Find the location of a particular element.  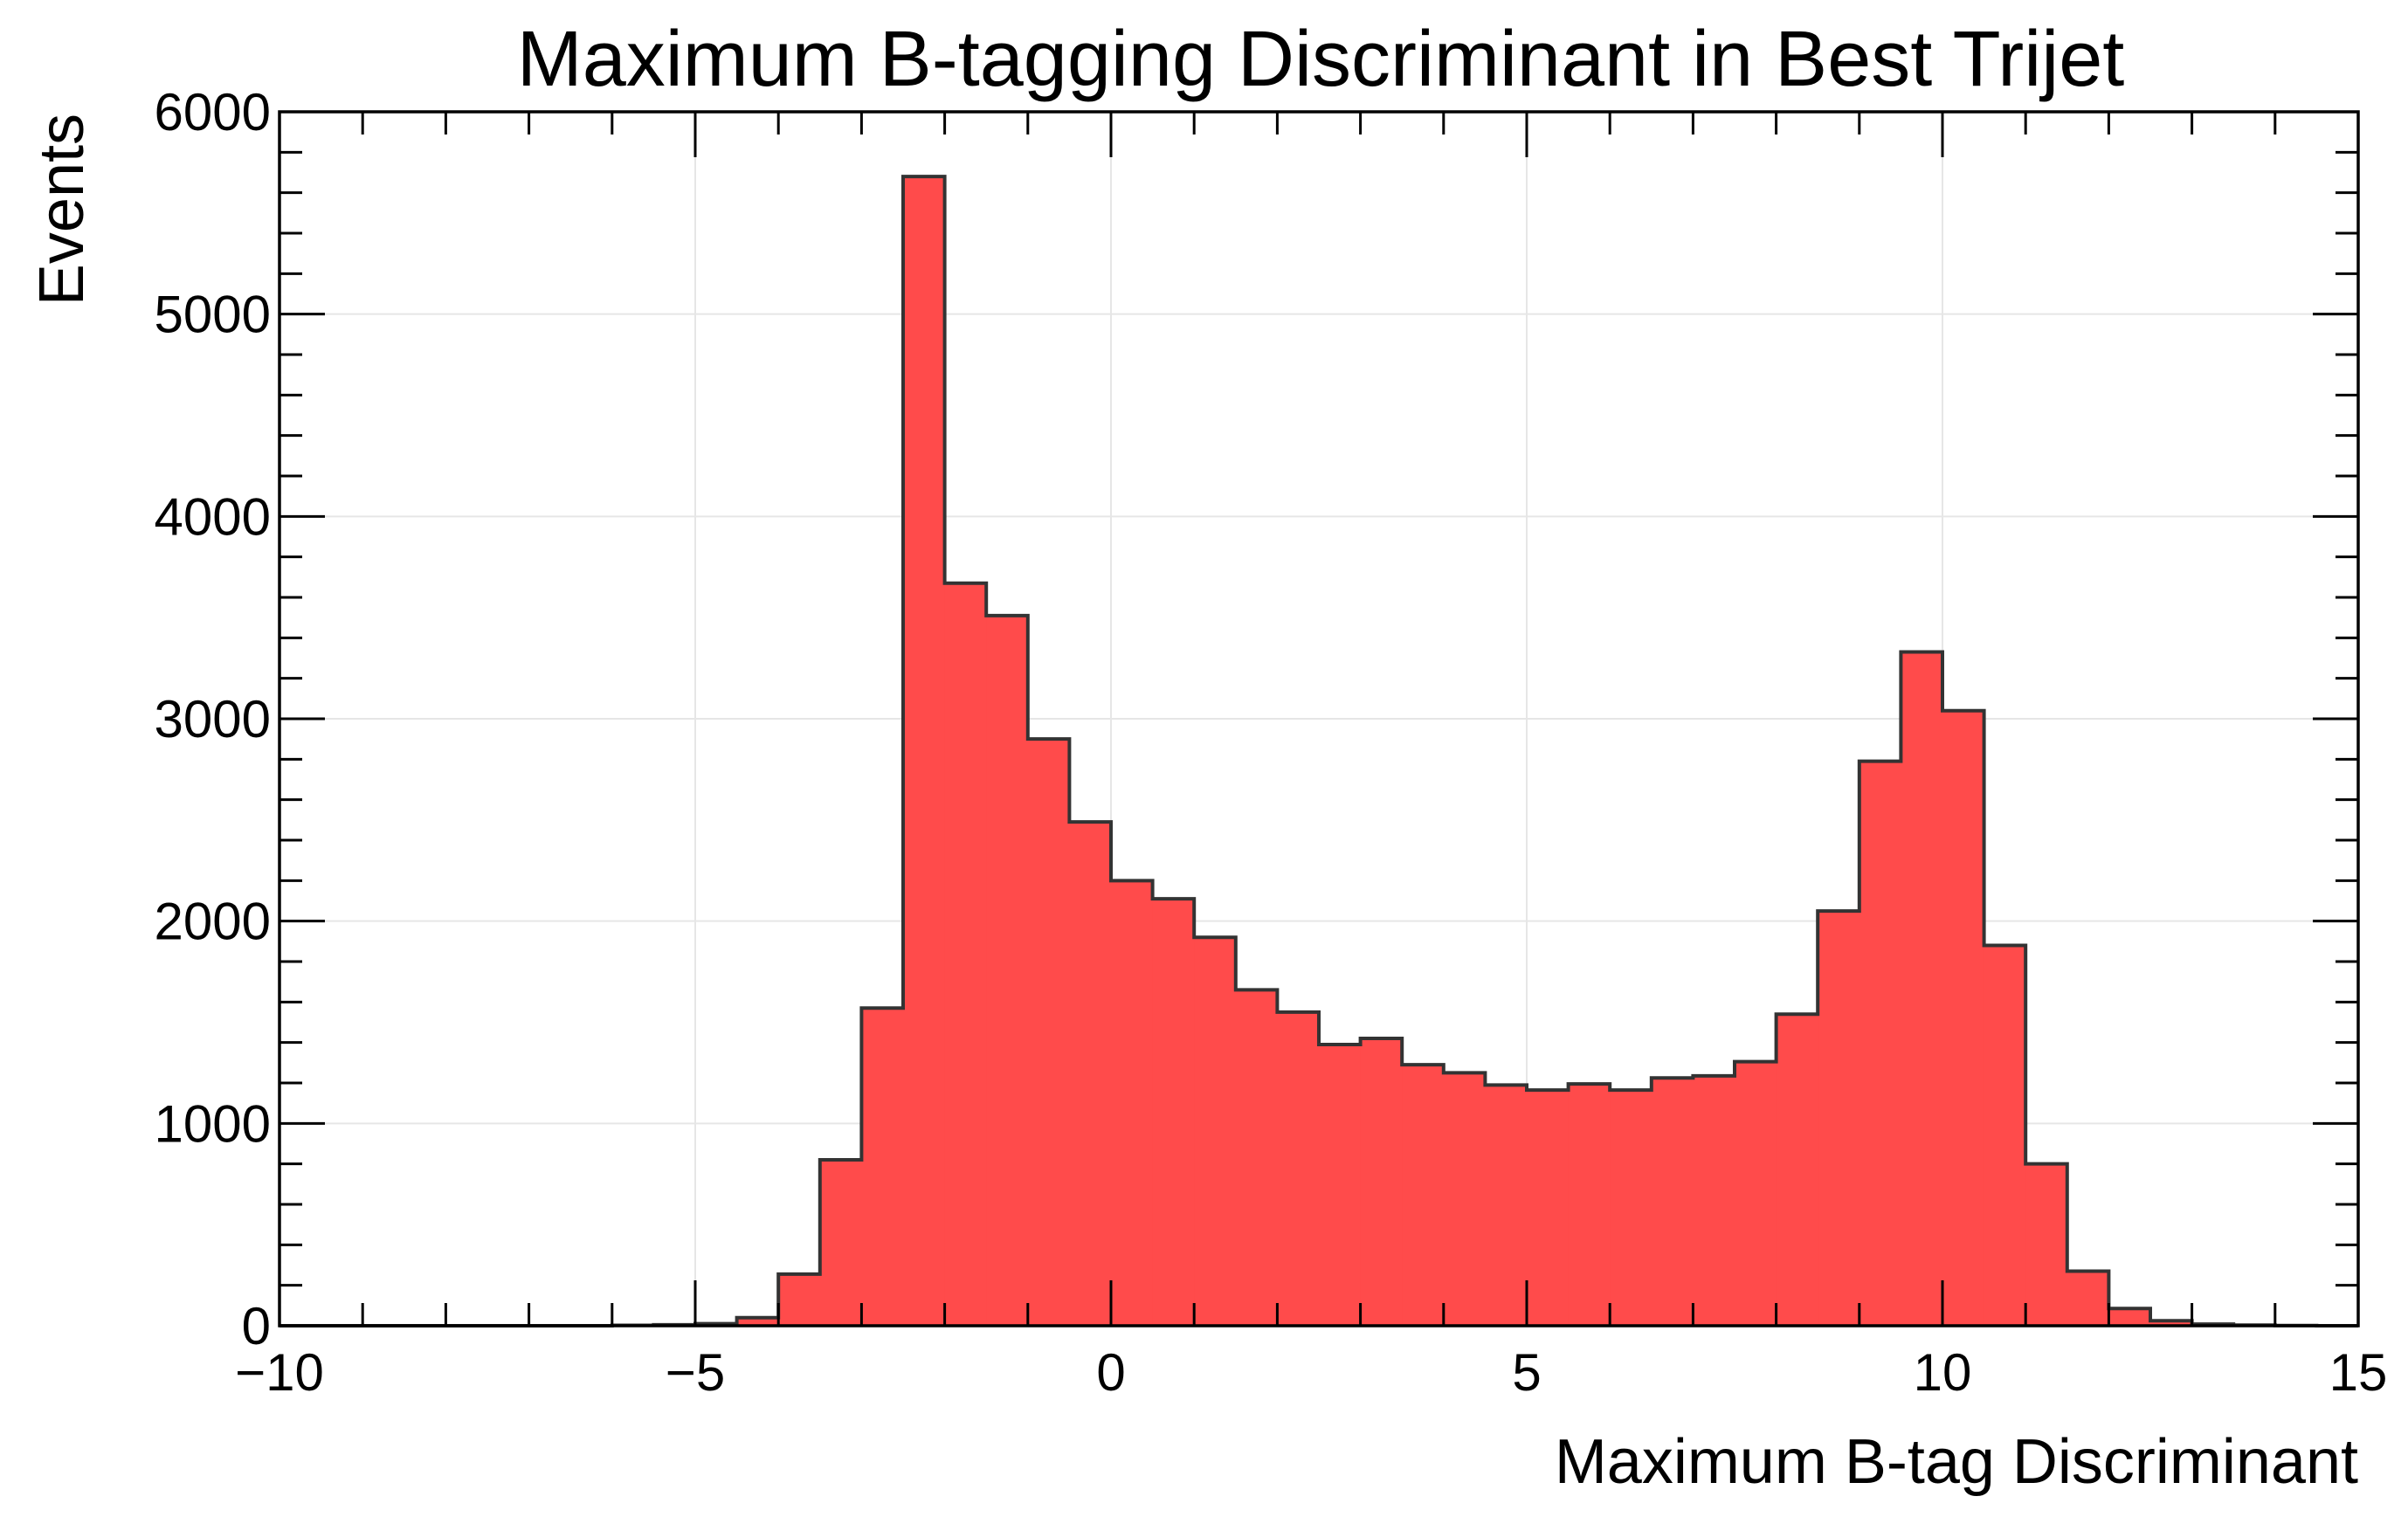

y-tick-label: 1000 is located at coordinates (213, 1123).